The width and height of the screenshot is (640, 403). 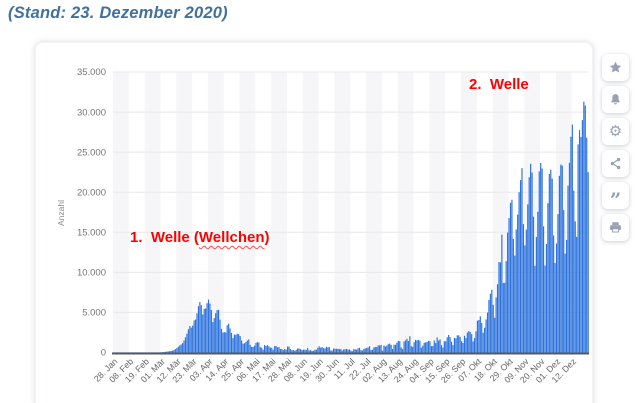 I want to click on citation-button: ”, so click(x=615, y=196).